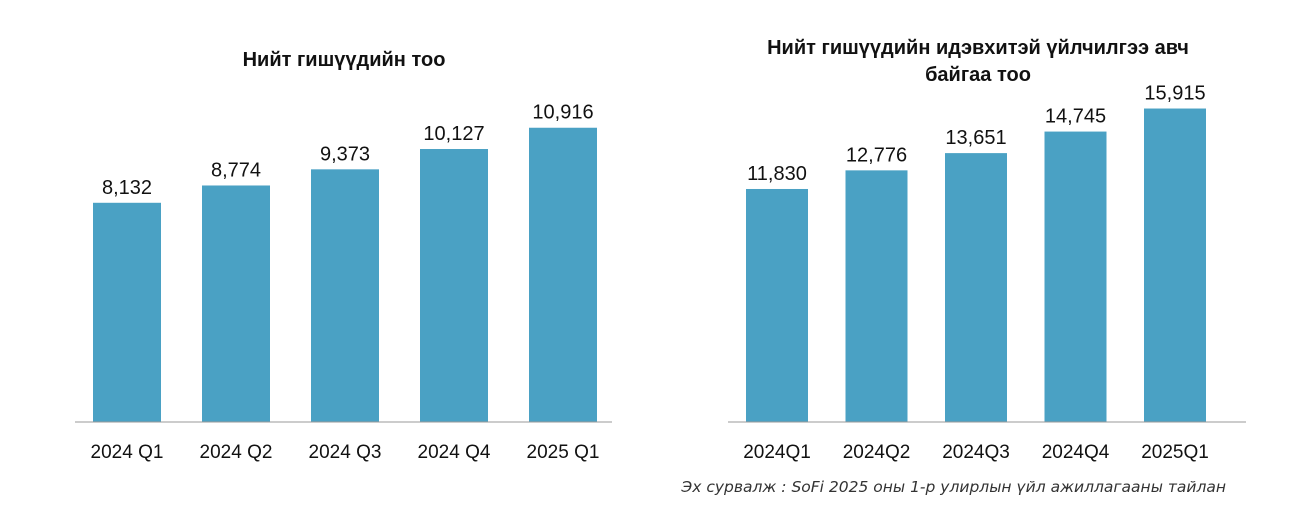 The image size is (1292, 532). Describe the element at coordinates (562, 113) in the screenshot. I see `chart1-data-label: 10,916` at that location.